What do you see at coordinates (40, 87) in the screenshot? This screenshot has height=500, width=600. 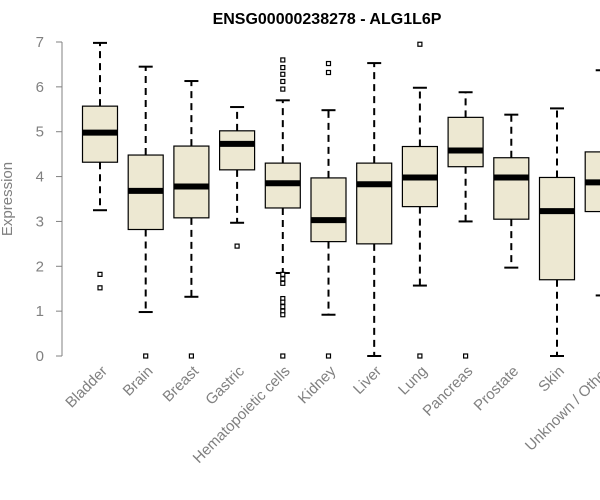 I see `y-tick-label: 6` at bounding box center [40, 87].